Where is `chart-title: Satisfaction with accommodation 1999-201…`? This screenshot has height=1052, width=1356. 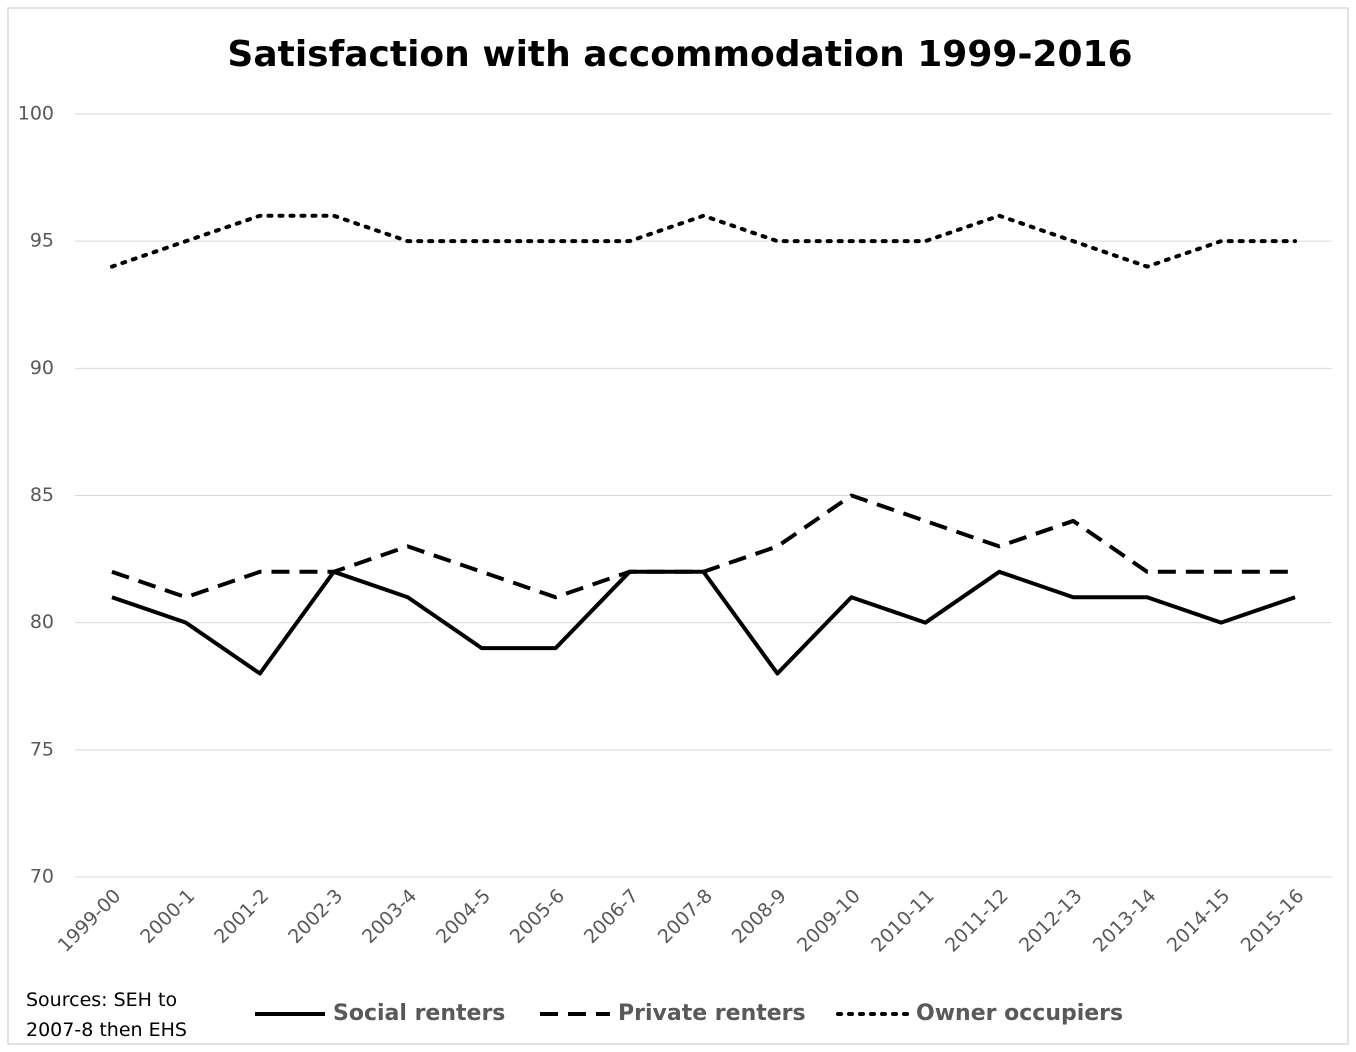
chart-title: Satisfaction with accommodation 1999-201… is located at coordinates (679, 54).